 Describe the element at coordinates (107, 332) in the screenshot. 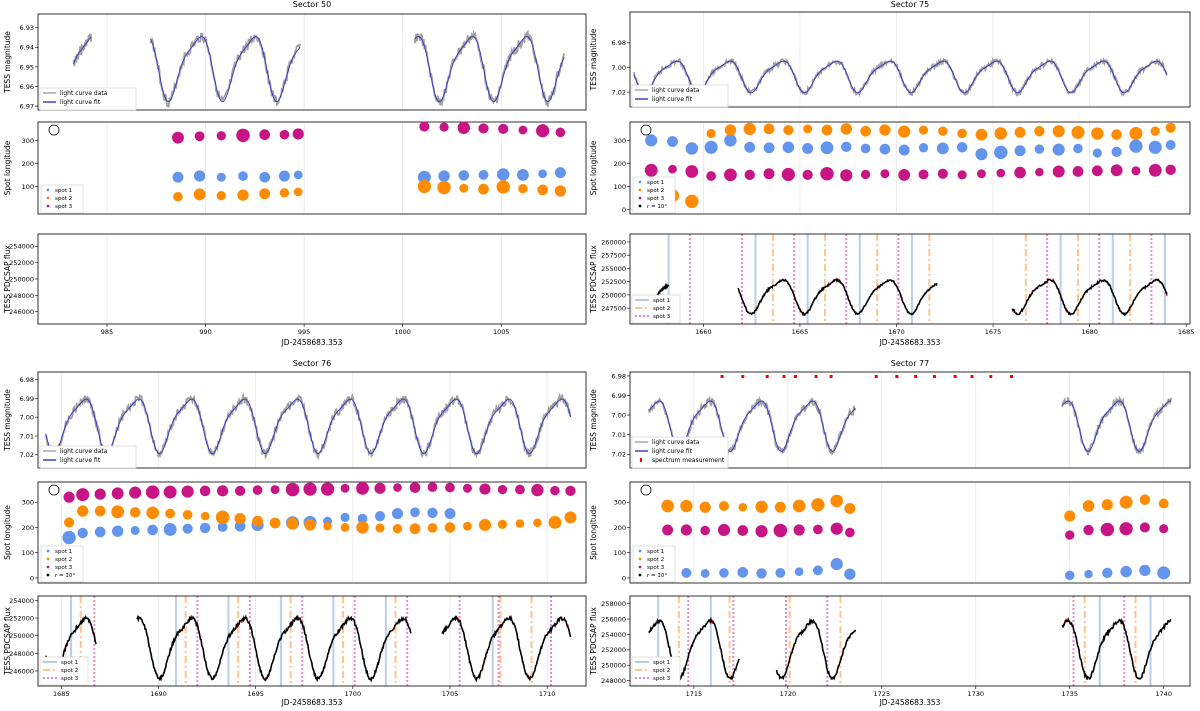

I see `x-tick-label: 985` at that location.